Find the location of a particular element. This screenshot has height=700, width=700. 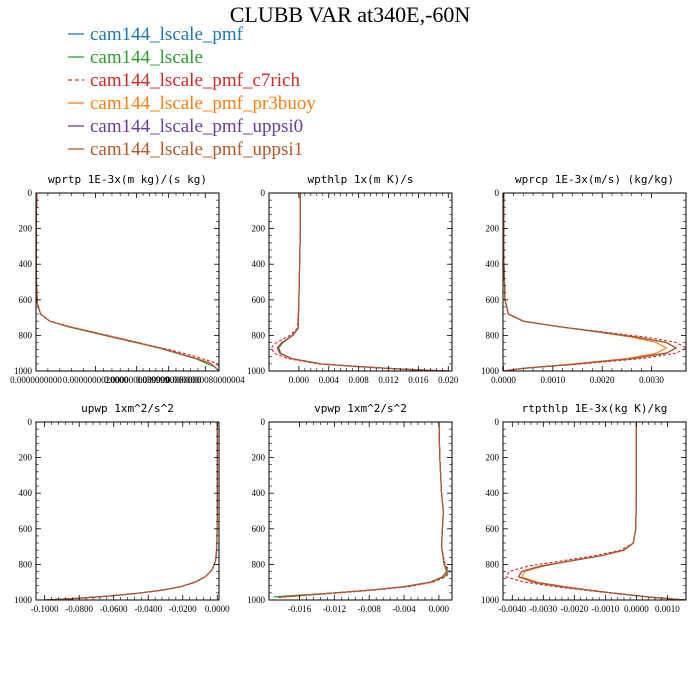

x-tick-label: 0.0030 is located at coordinates (651, 380).